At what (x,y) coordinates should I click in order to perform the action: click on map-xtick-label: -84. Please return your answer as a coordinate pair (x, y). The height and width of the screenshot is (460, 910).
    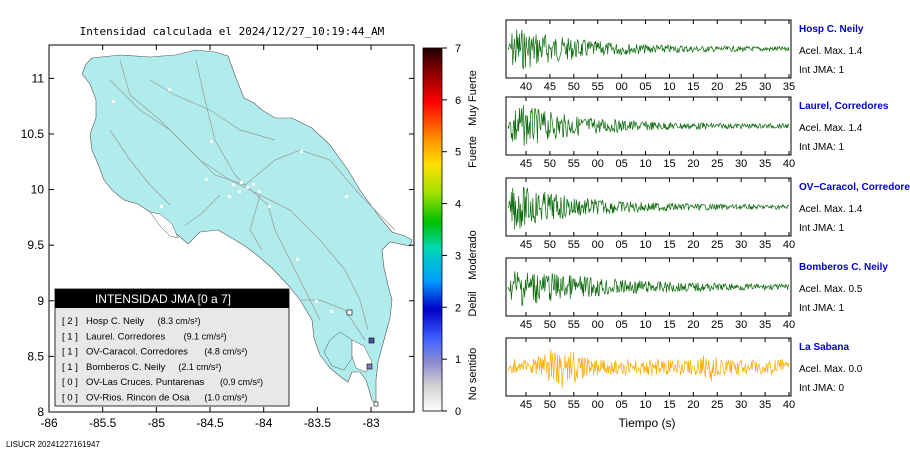
    Looking at the image, I should click on (264, 423).